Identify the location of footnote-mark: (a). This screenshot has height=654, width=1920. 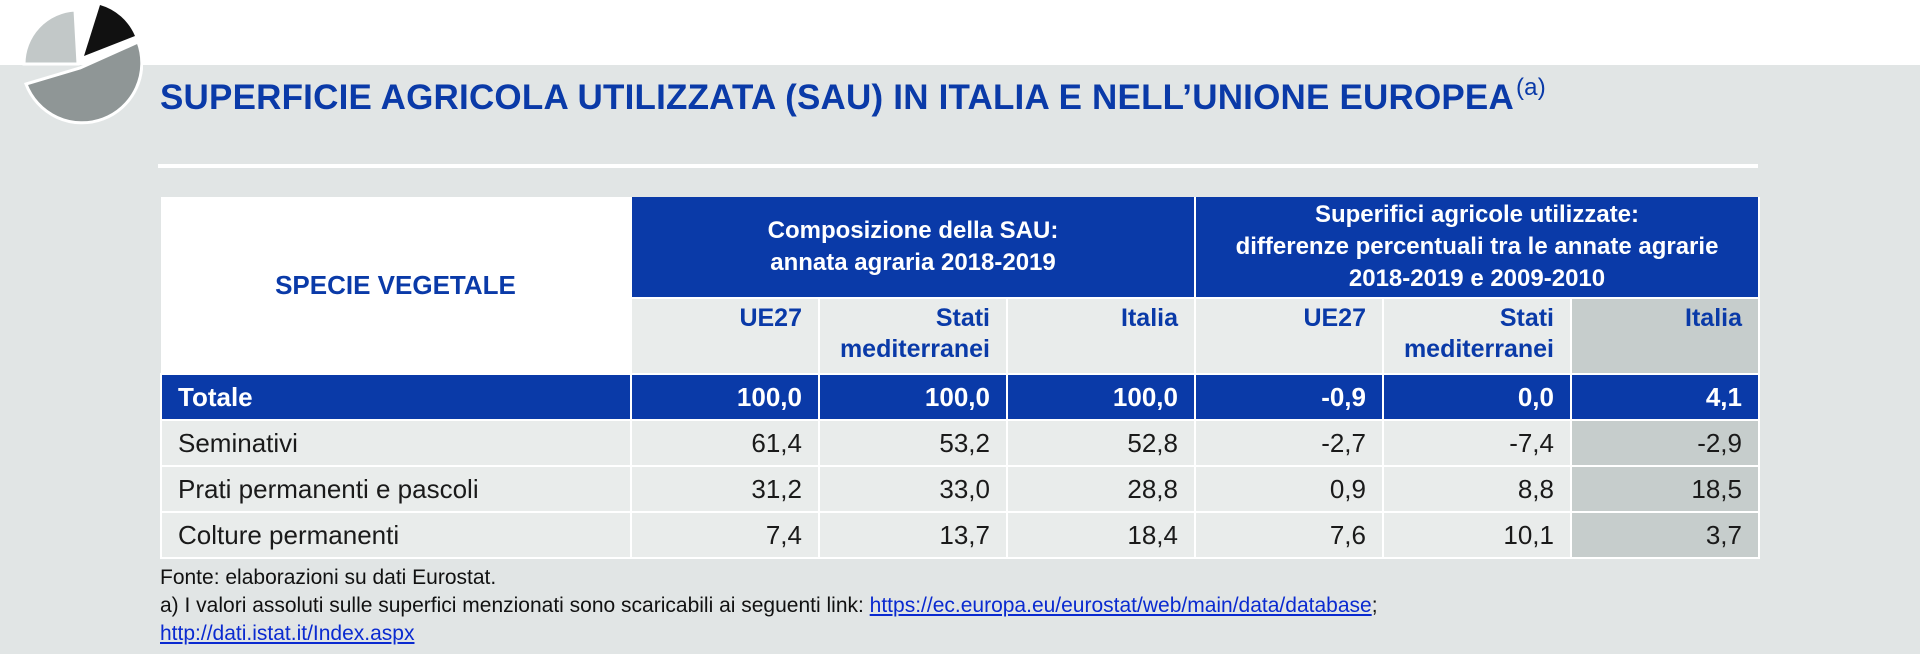
(1530, 87).